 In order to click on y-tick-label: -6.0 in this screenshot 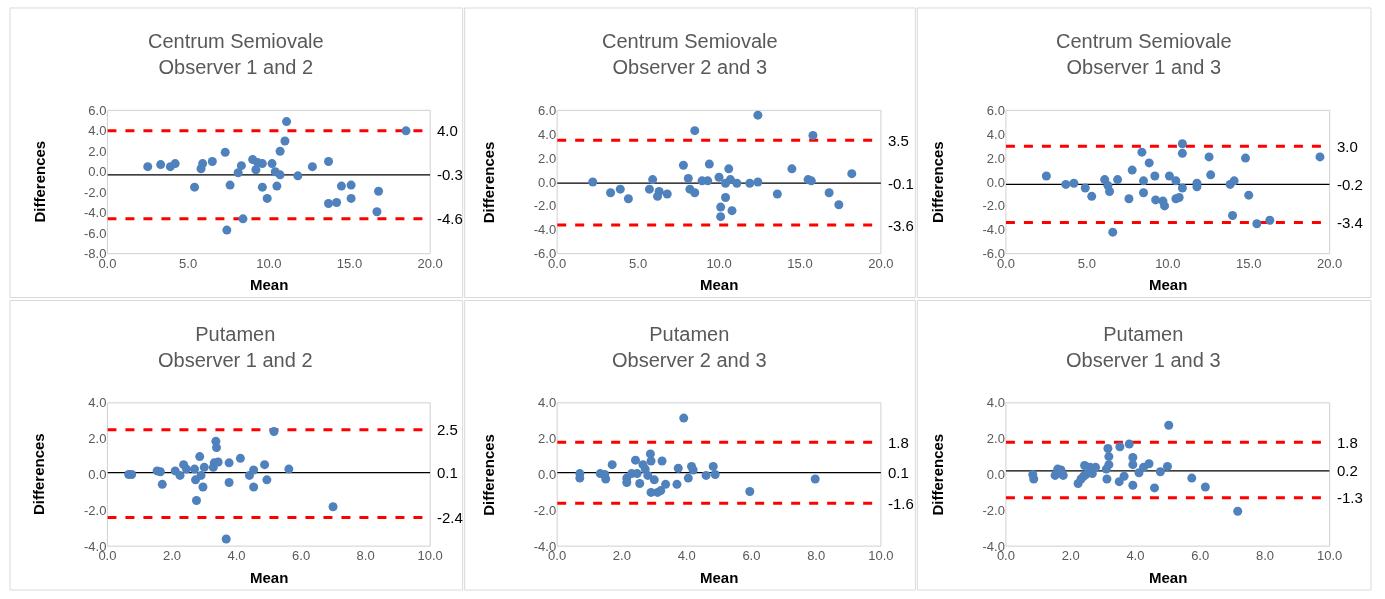, I will do `click(95, 233)`.